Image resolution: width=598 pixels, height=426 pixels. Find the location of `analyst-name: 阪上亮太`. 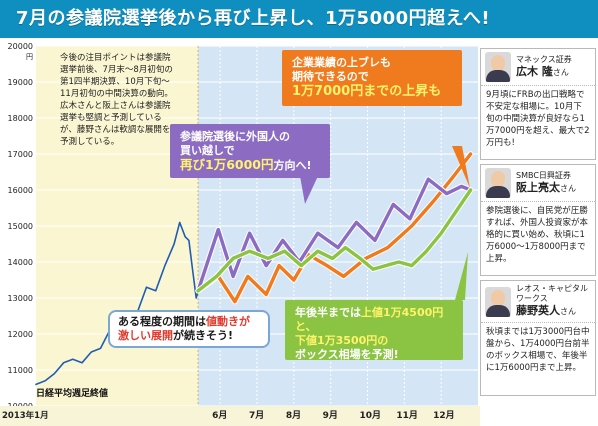

analyst-name: 阪上亮太 is located at coordinates (538, 187).